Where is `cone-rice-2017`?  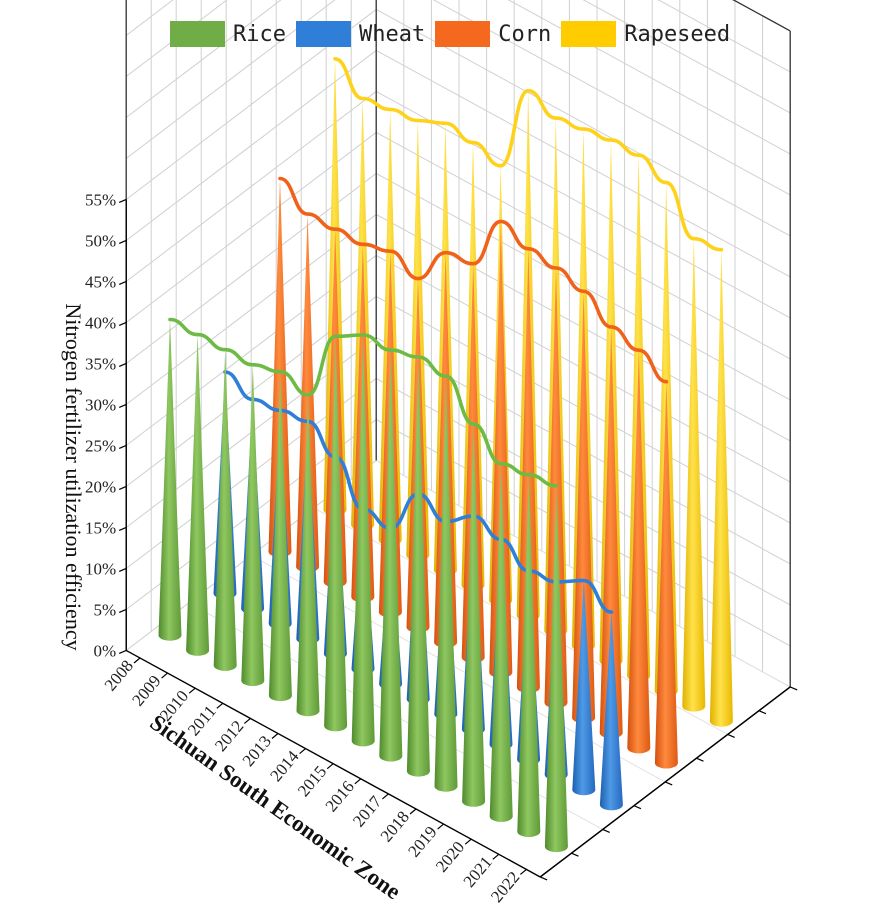
cone-rice-2017 is located at coordinates (418, 567).